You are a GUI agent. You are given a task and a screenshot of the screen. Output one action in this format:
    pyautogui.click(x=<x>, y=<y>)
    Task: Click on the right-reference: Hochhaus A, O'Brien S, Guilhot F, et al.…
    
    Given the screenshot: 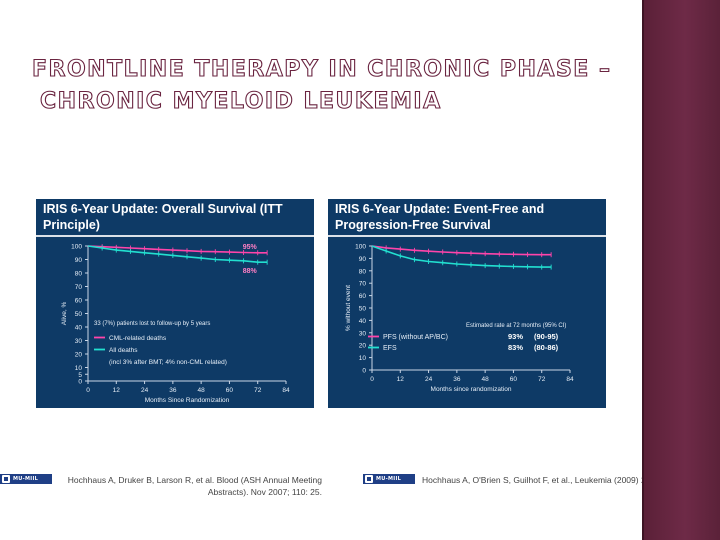 What is the action you would take?
    pyautogui.click(x=532, y=480)
    